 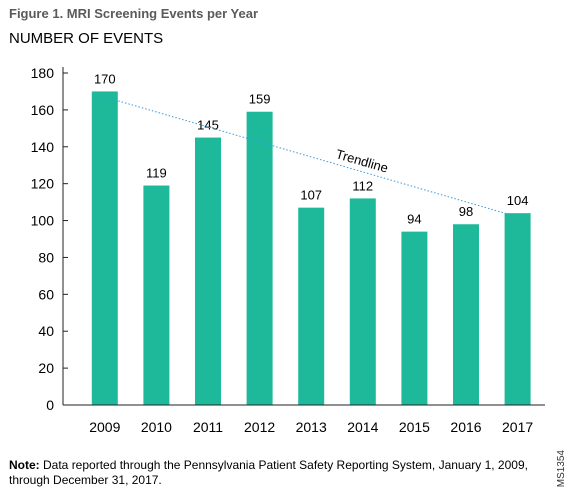 I want to click on x-tick-label-2015: 2015, so click(x=414, y=427).